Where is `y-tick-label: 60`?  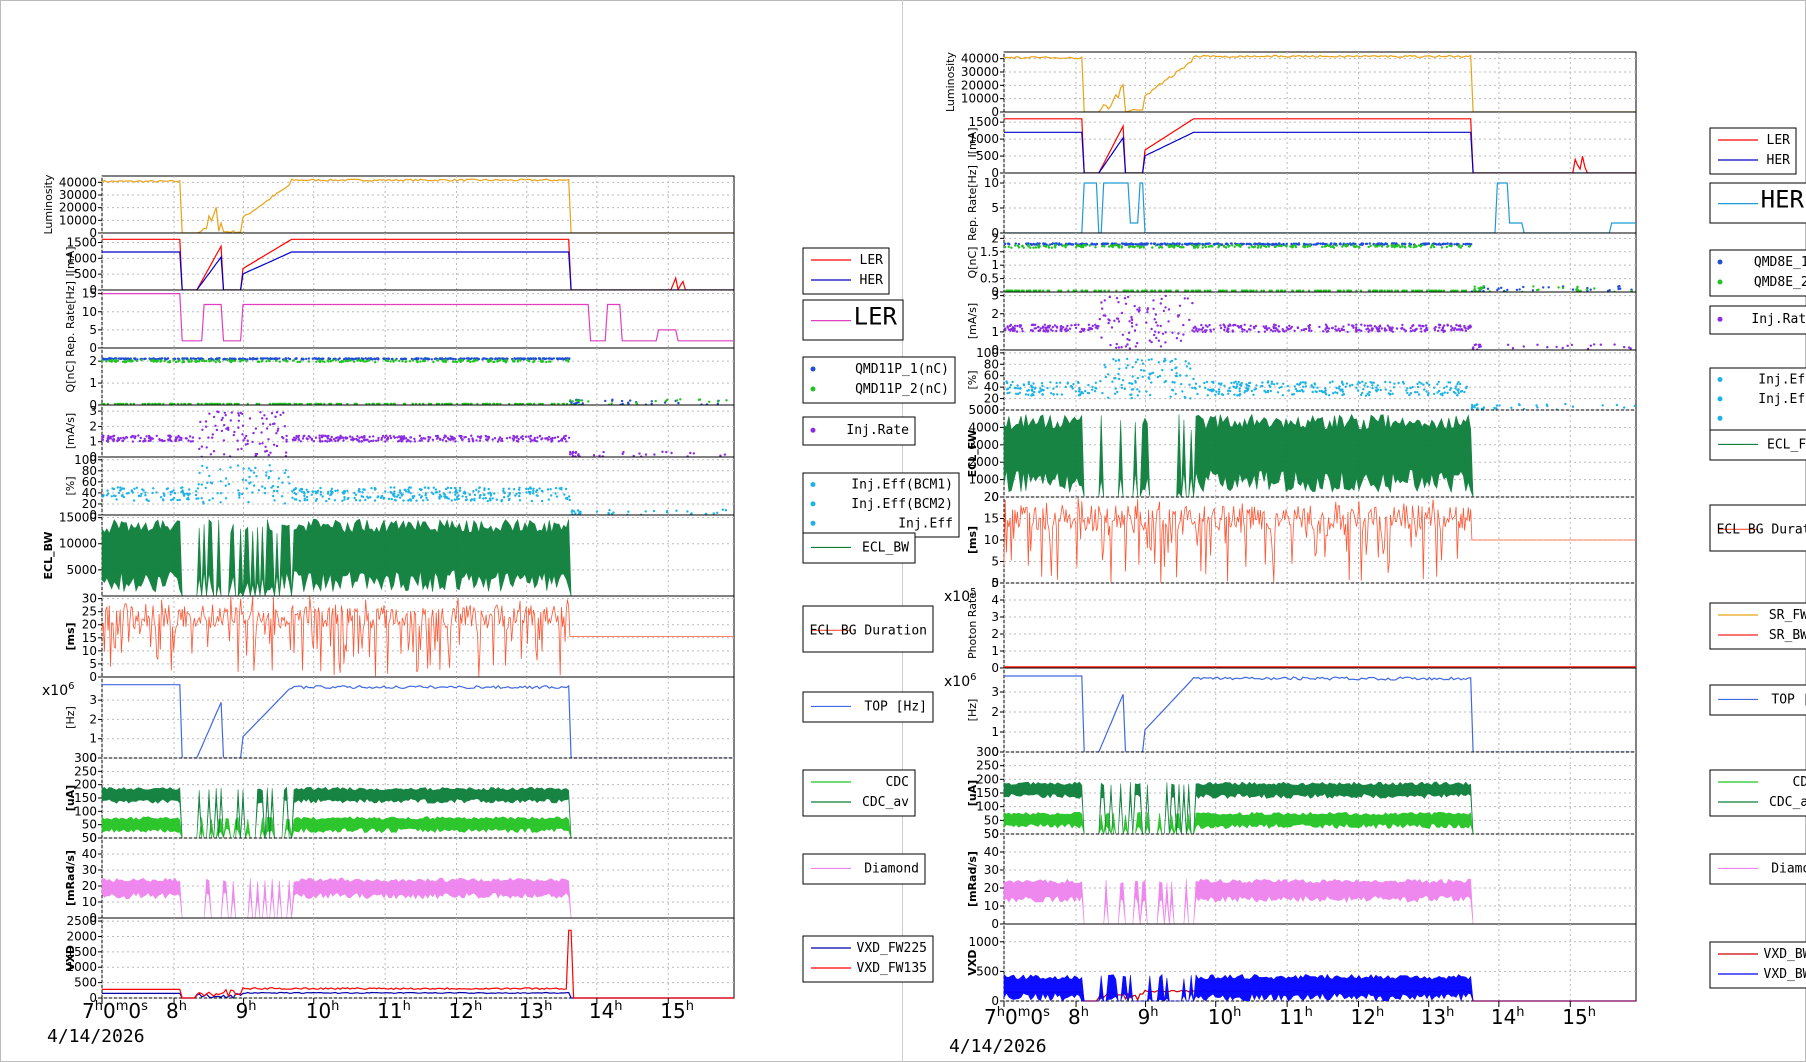
y-tick-label: 60 is located at coordinates (89, 482).